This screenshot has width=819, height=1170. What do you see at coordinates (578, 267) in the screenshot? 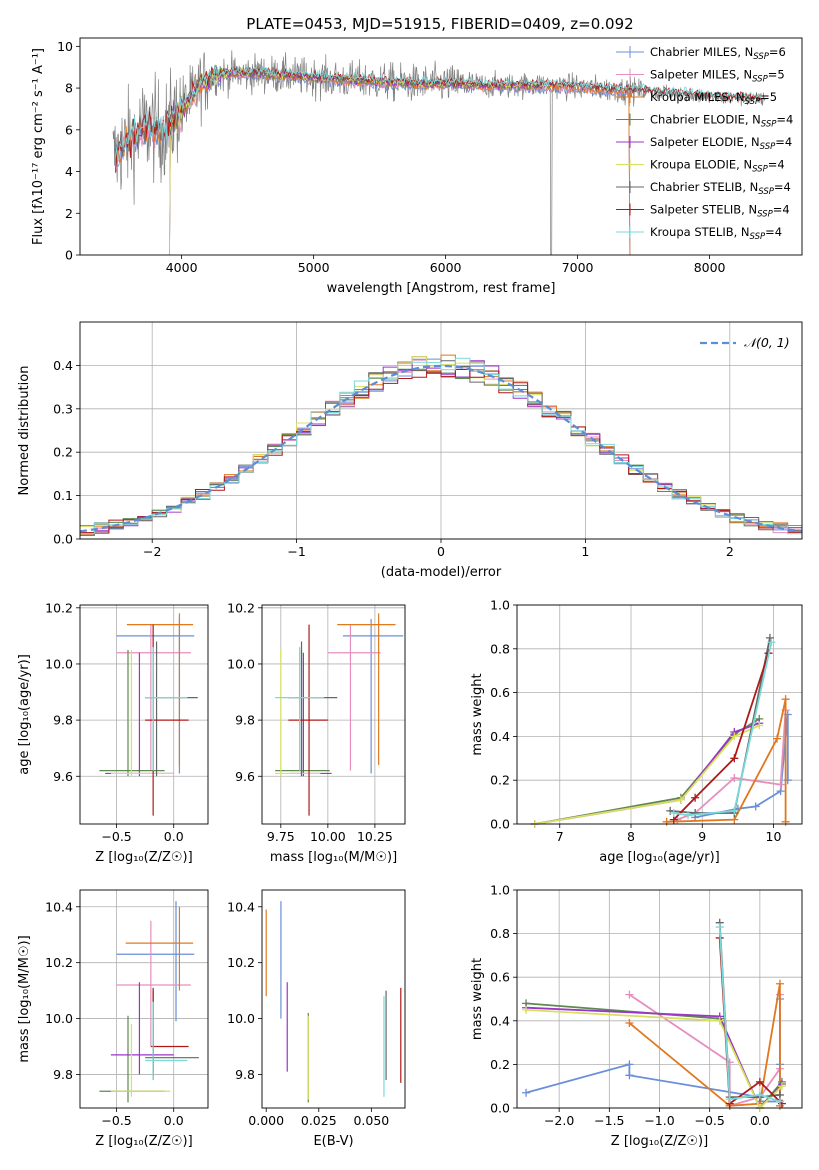
I see `x-tick-label: 7000` at bounding box center [578, 267].